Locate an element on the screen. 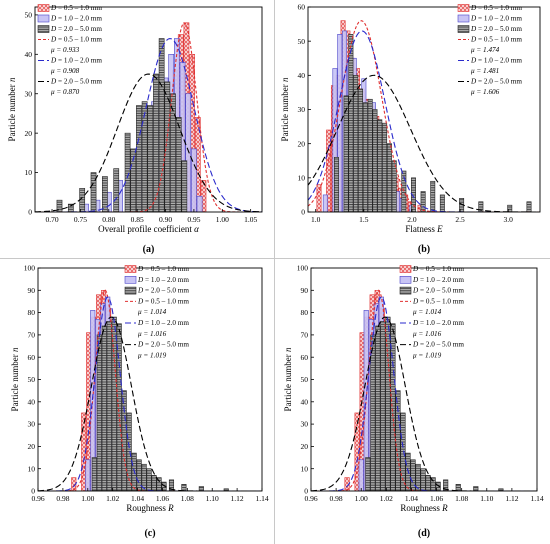 Image resolution: width=550 pixels, height=544 pixels. x-tick-label: 2.0 is located at coordinates (412, 219).